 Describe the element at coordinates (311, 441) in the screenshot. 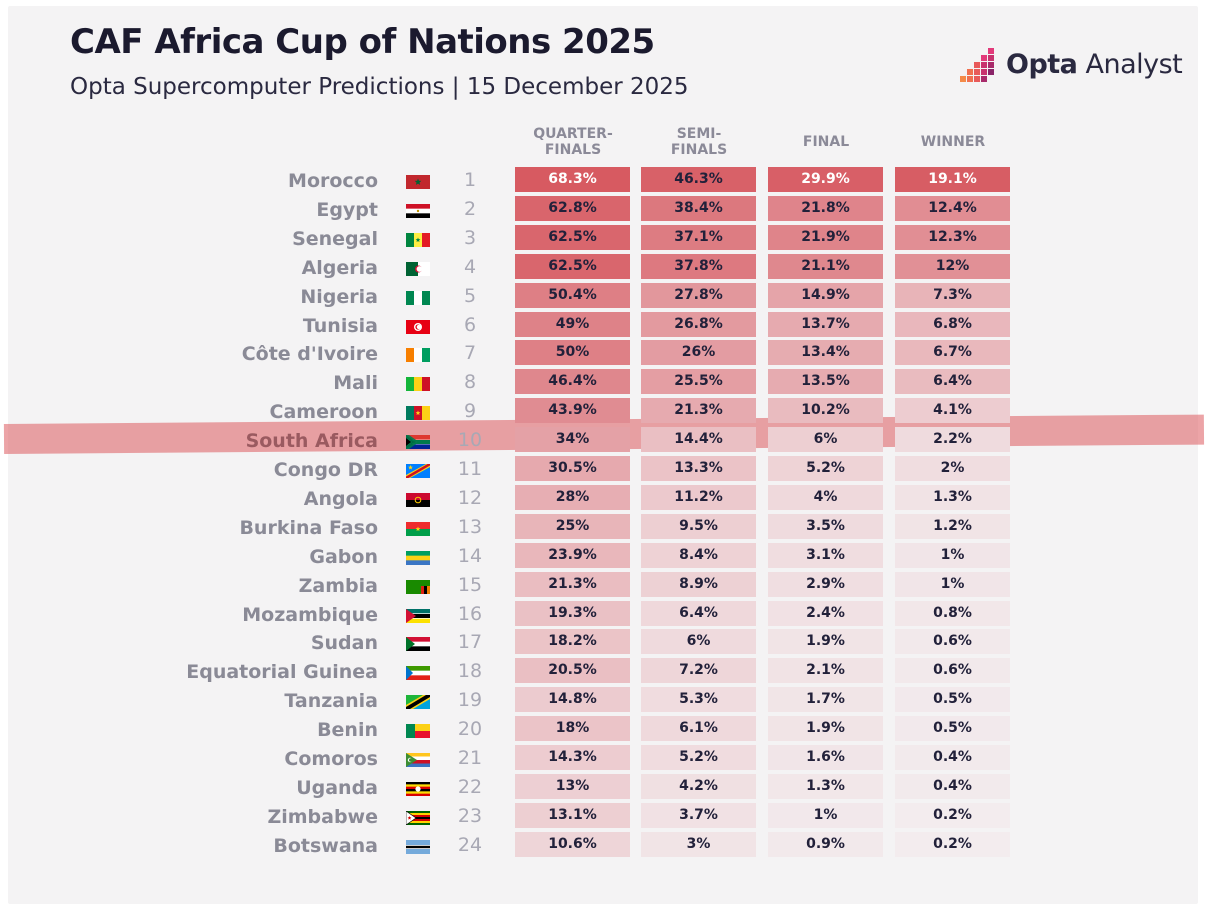

I see `team-name: South Africa` at that location.